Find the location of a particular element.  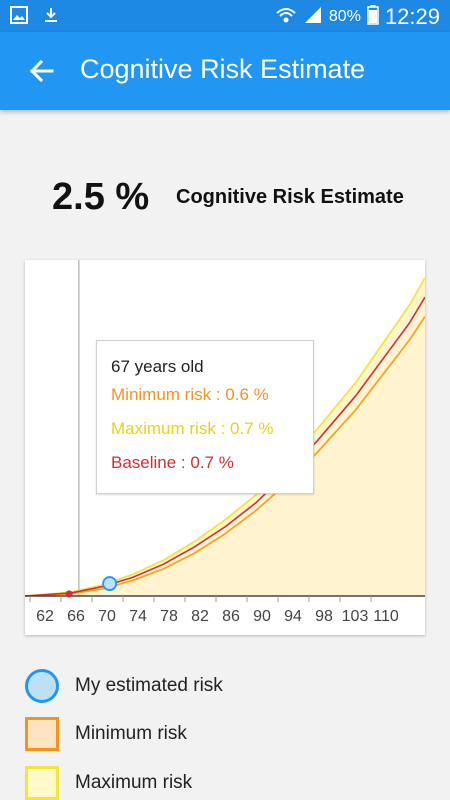

x-tick-label: 94 is located at coordinates (293, 616).